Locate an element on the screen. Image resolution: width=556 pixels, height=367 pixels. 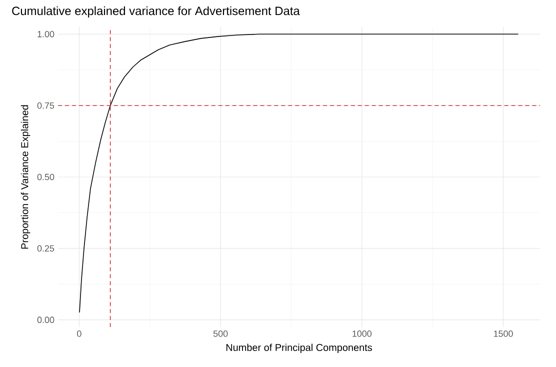
y-tick-label: 0.25 is located at coordinates (45, 248).